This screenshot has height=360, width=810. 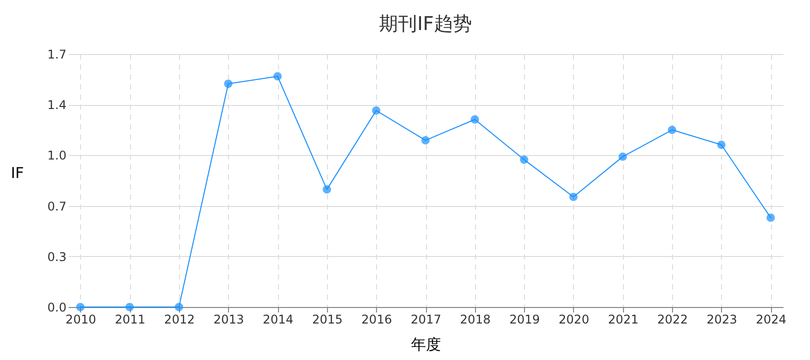 I want to click on x-tick-label: 2014, so click(x=278, y=319).